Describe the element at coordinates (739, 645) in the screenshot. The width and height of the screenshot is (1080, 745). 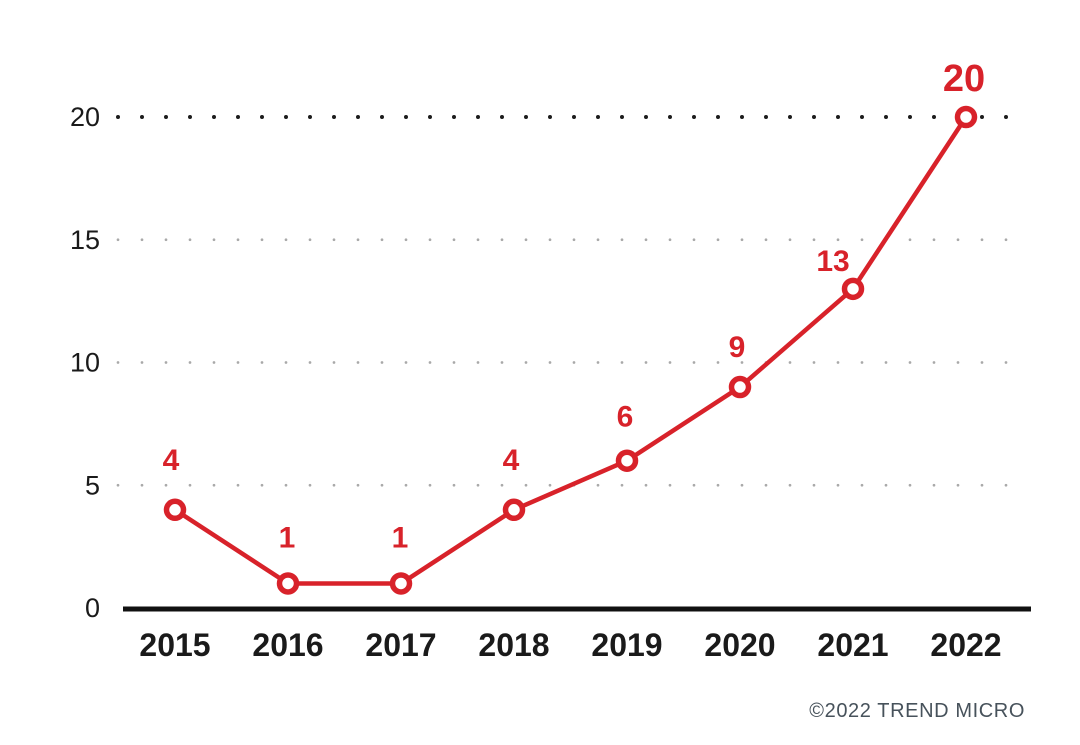
I see `x-tick-label: 2020` at that location.